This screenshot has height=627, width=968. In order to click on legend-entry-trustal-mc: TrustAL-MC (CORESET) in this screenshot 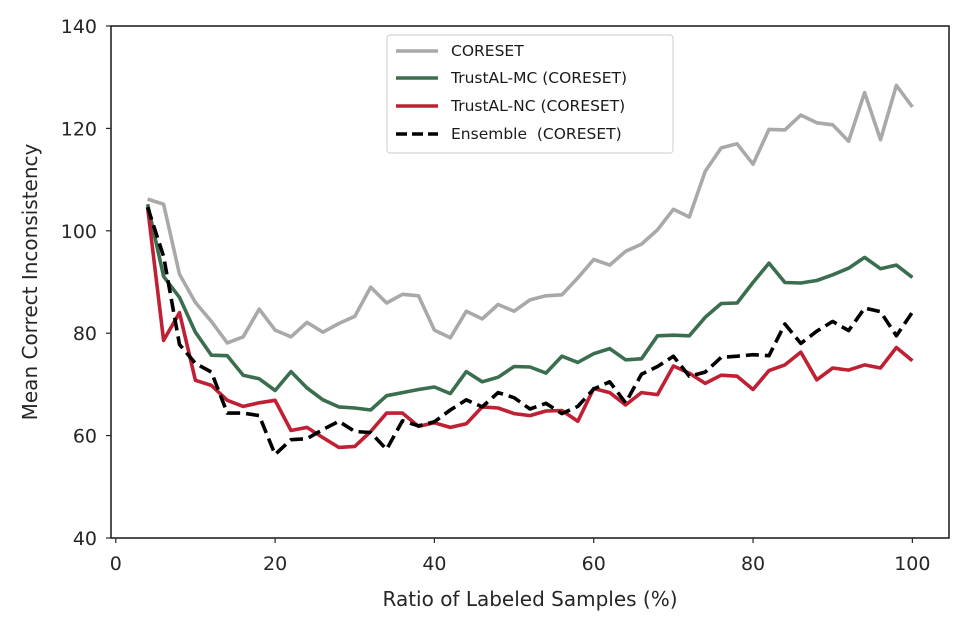, I will do `click(511, 78)`.